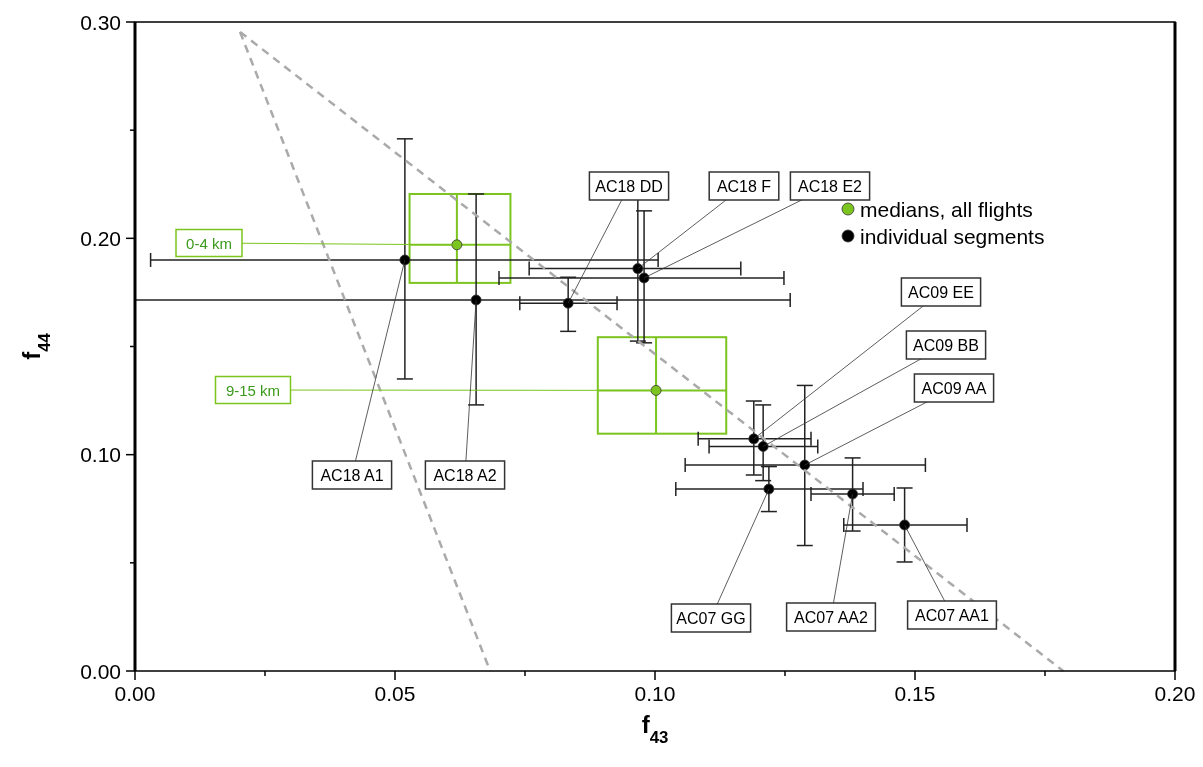 The image size is (1203, 767). What do you see at coordinates (465, 475) in the screenshot?
I see `annotation: AC18 A2` at bounding box center [465, 475].